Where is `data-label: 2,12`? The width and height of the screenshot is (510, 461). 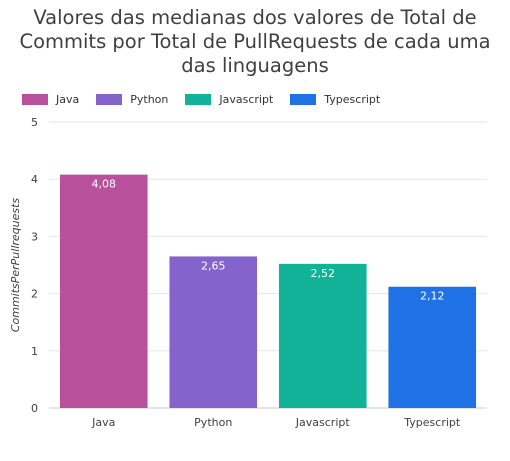
data-label: 2,12 is located at coordinates (432, 296).